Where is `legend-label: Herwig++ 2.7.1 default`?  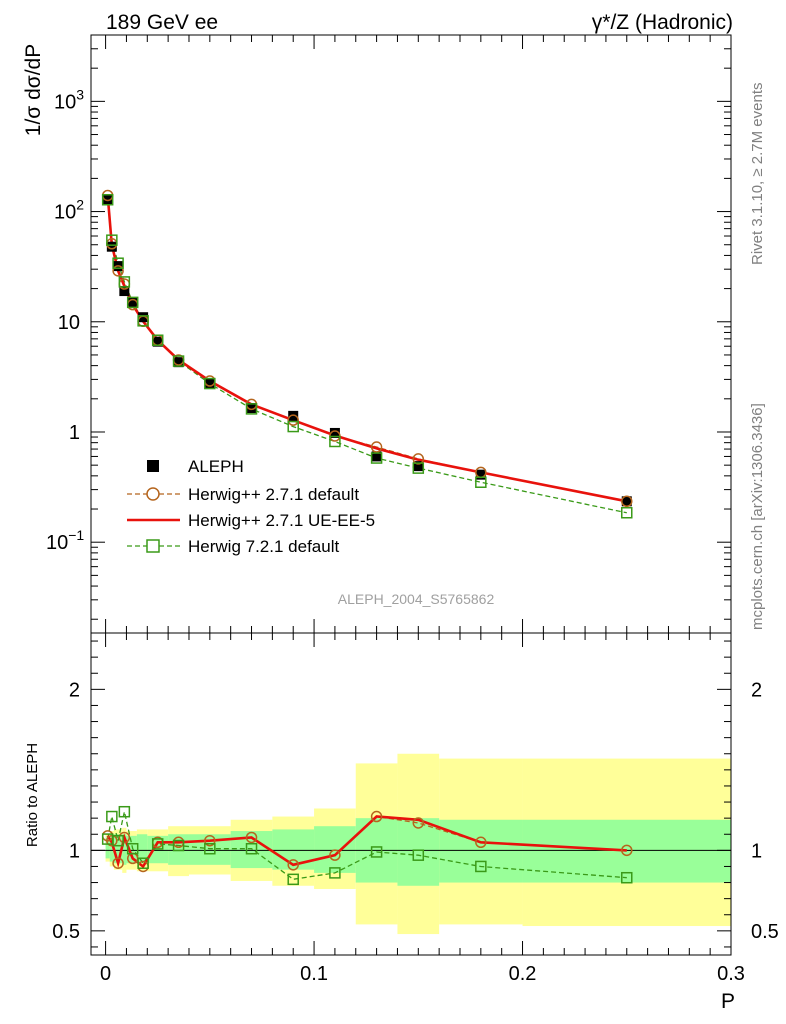 legend-label: Herwig++ 2.7.1 default is located at coordinates (273, 494).